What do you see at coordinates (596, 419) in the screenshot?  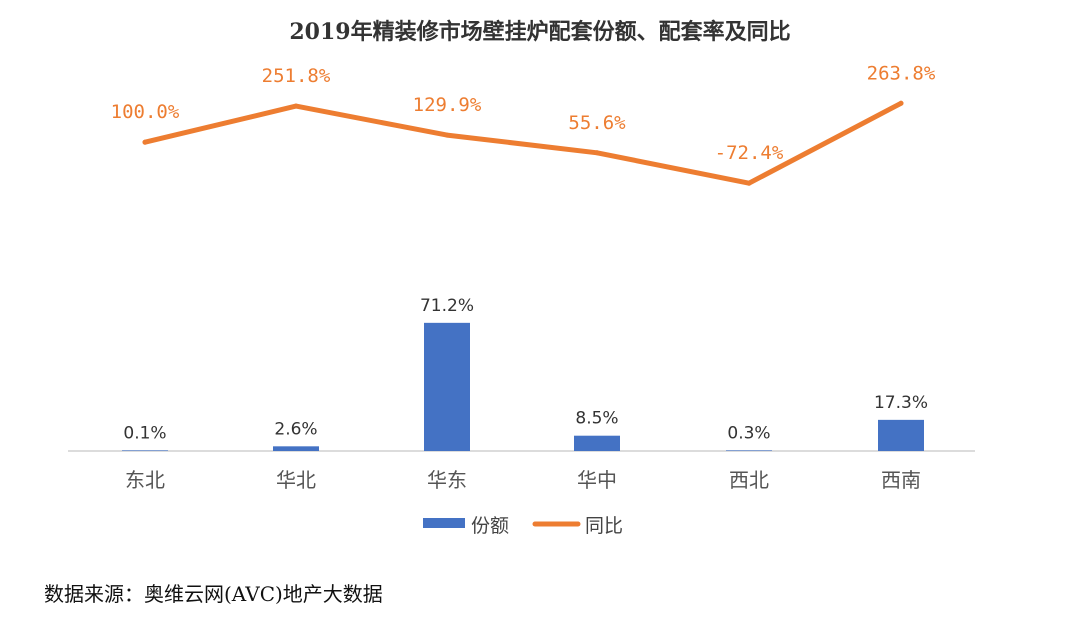 I see `bar-data-label: 8.5%` at bounding box center [596, 419].